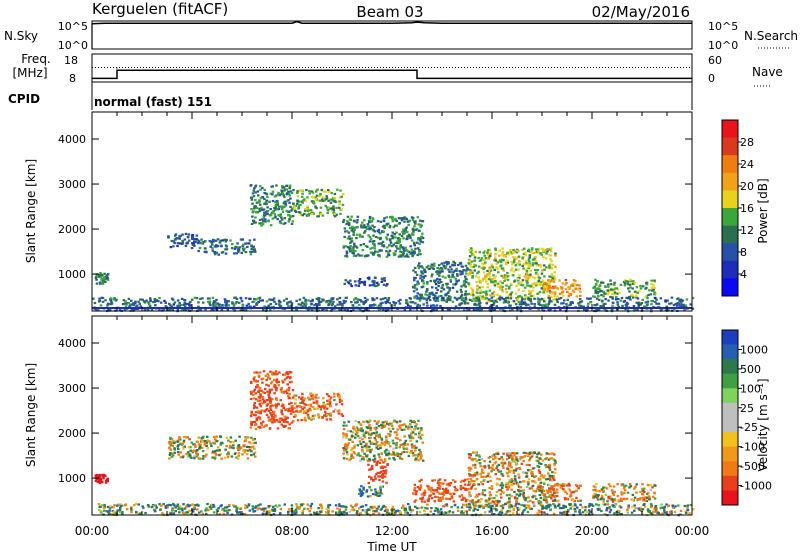 This screenshot has height=554, width=800. Describe the element at coordinates (749, 427) in the screenshot. I see `velocity-colorbar-tick-label: -25` at that location.